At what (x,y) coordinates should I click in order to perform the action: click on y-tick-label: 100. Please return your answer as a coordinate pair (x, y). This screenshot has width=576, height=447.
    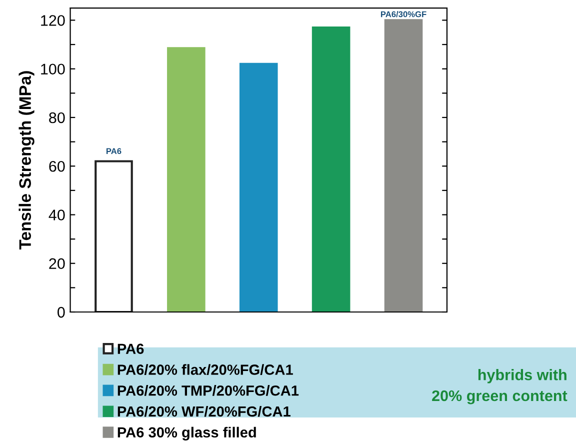
    Looking at the image, I should click on (53, 69).